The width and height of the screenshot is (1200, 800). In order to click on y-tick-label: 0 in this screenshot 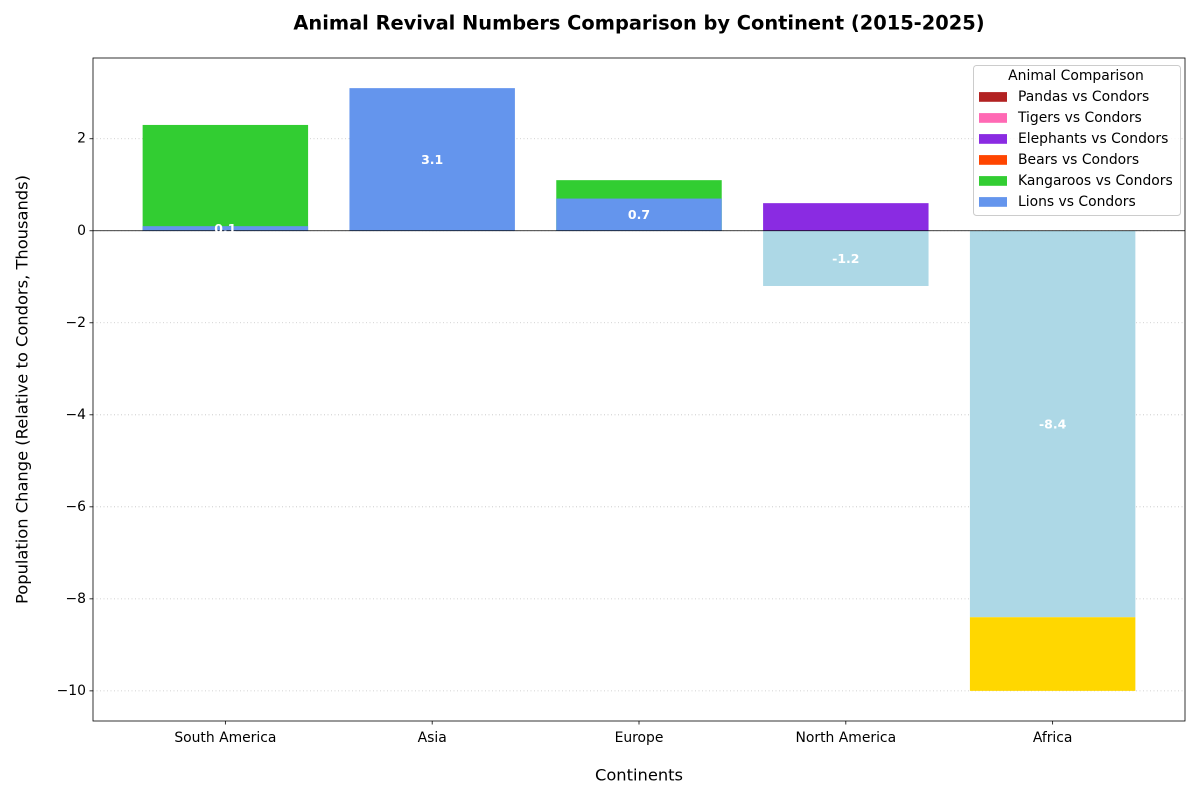, I will do `click(81, 231)`.